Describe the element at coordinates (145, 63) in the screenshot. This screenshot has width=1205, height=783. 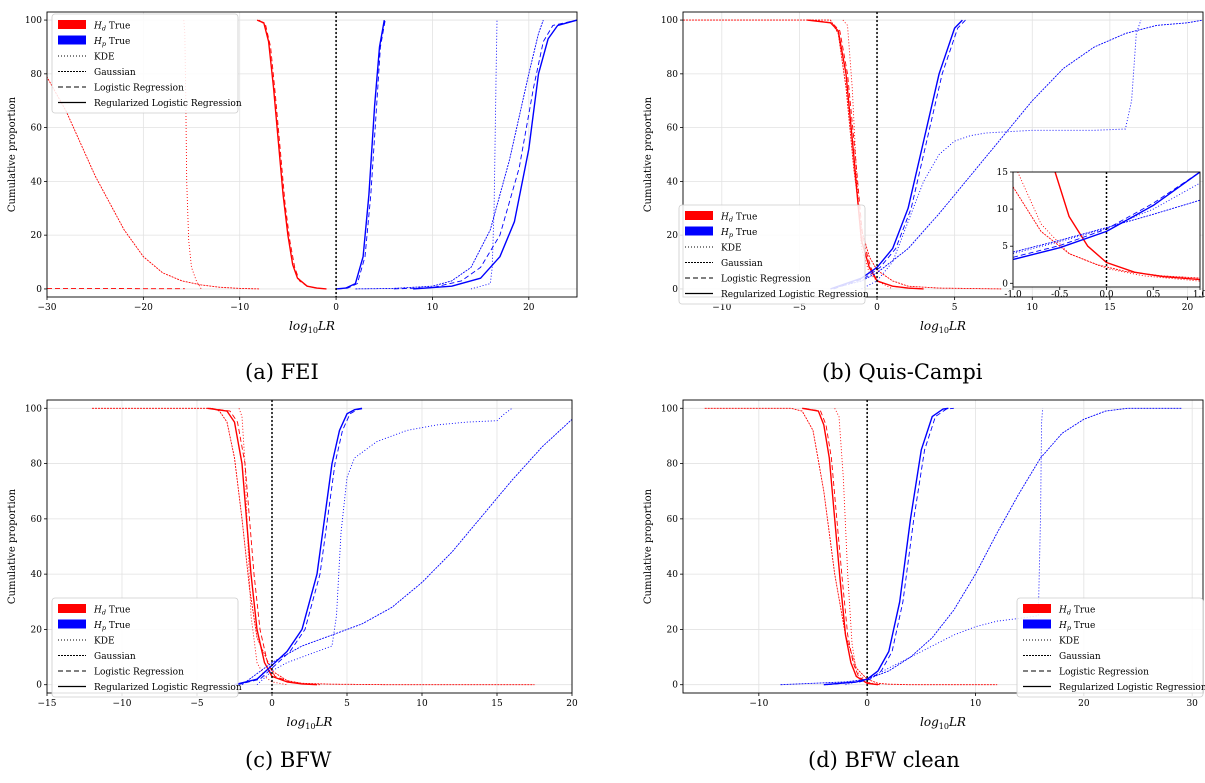
I see `panel-a-legend-frame` at that location.